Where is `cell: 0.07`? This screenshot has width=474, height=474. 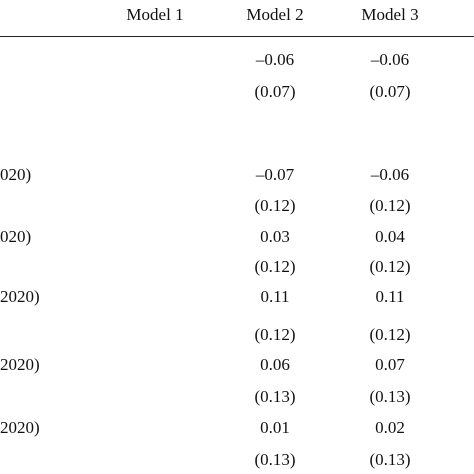
cell: 0.07 is located at coordinates (390, 364).